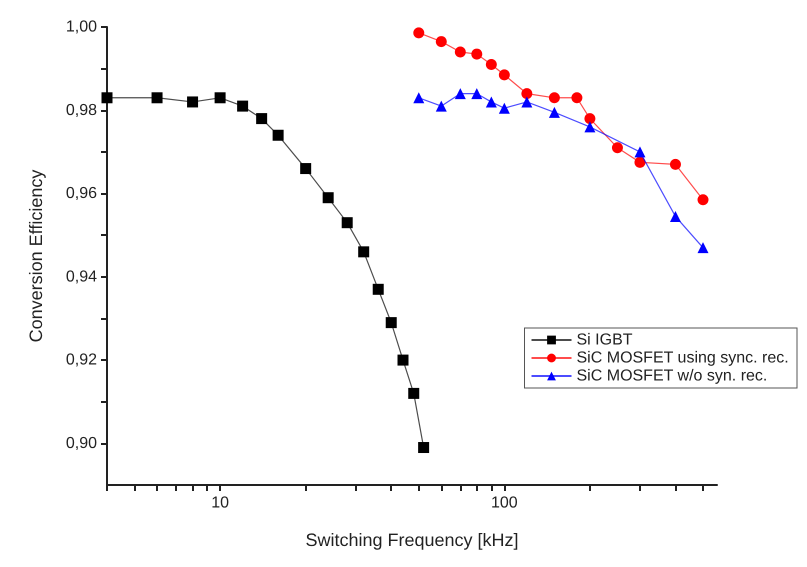 The width and height of the screenshot is (807, 567). I want to click on y-axis-title: Conversion Efficiency, so click(36, 256).